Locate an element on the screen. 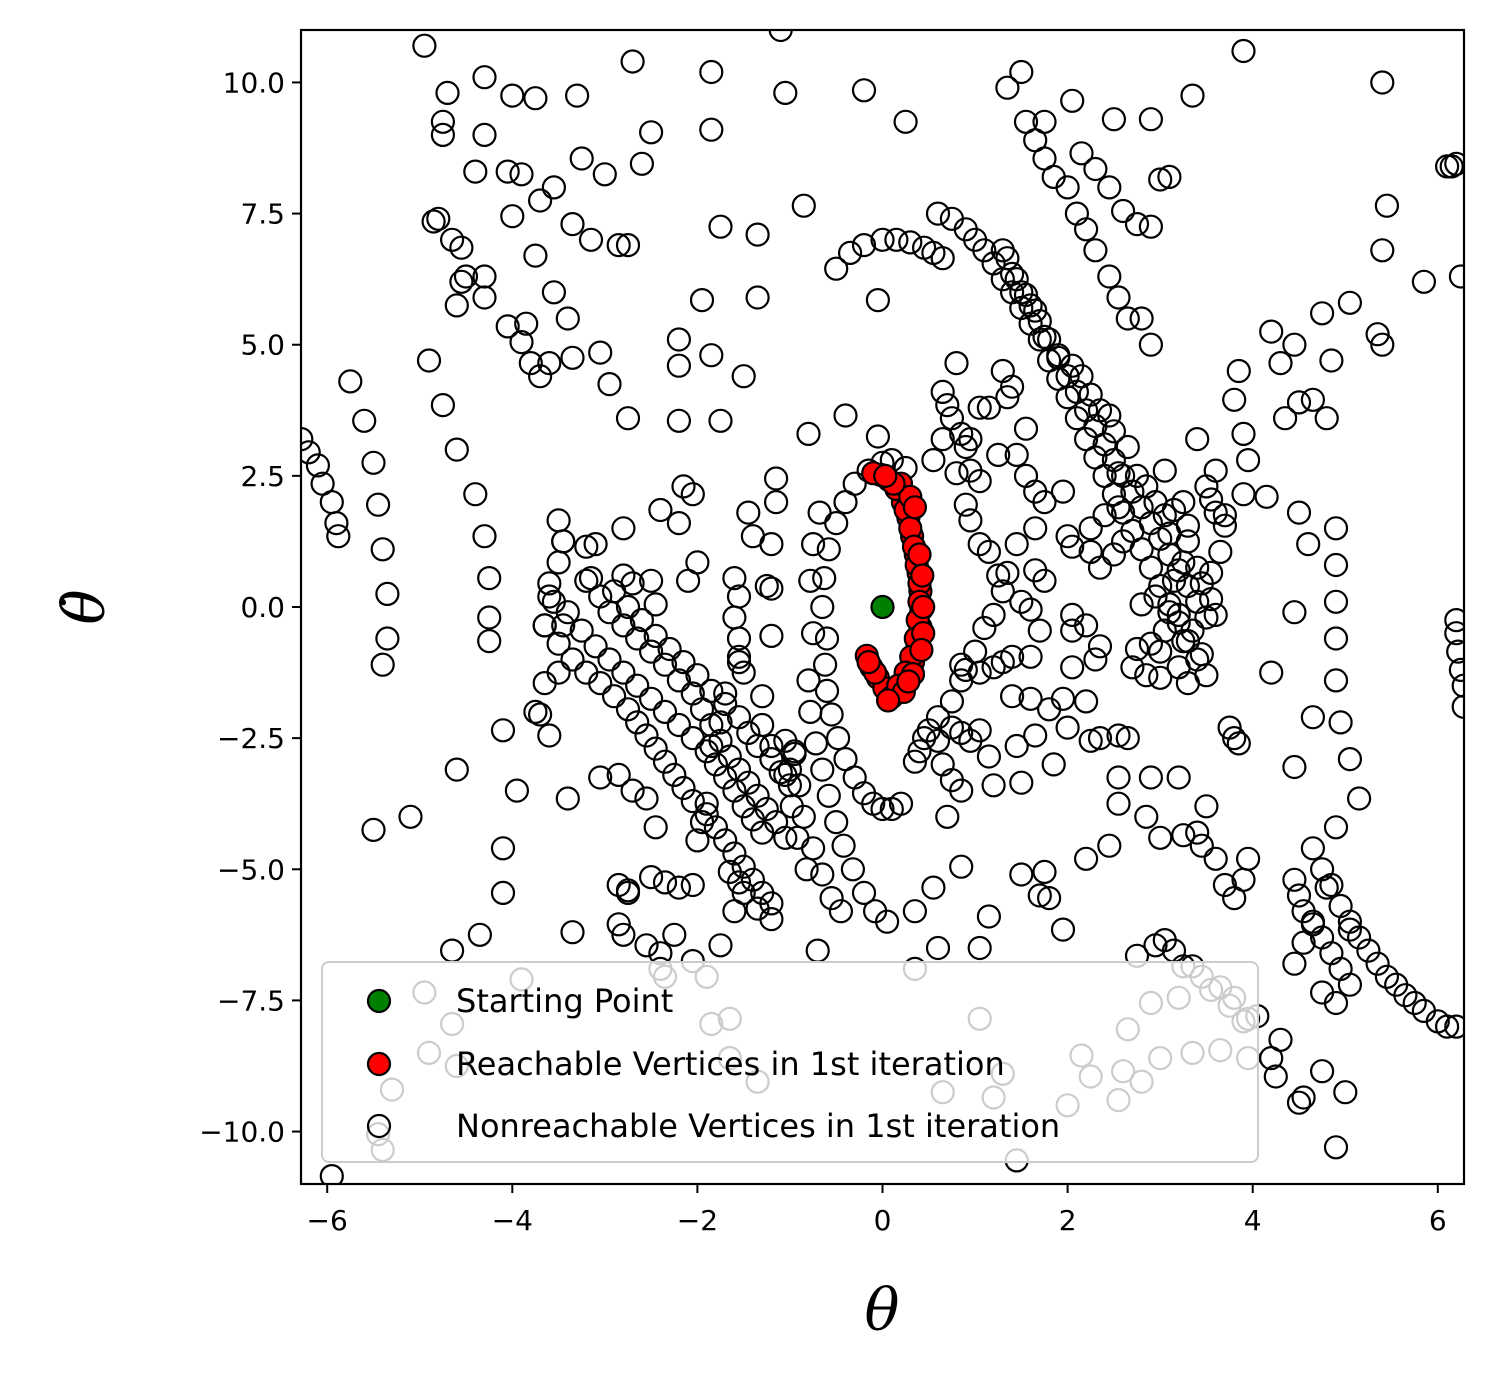 This screenshot has width=1493, height=1383. y-tick-label: −7.5 is located at coordinates (251, 1000).